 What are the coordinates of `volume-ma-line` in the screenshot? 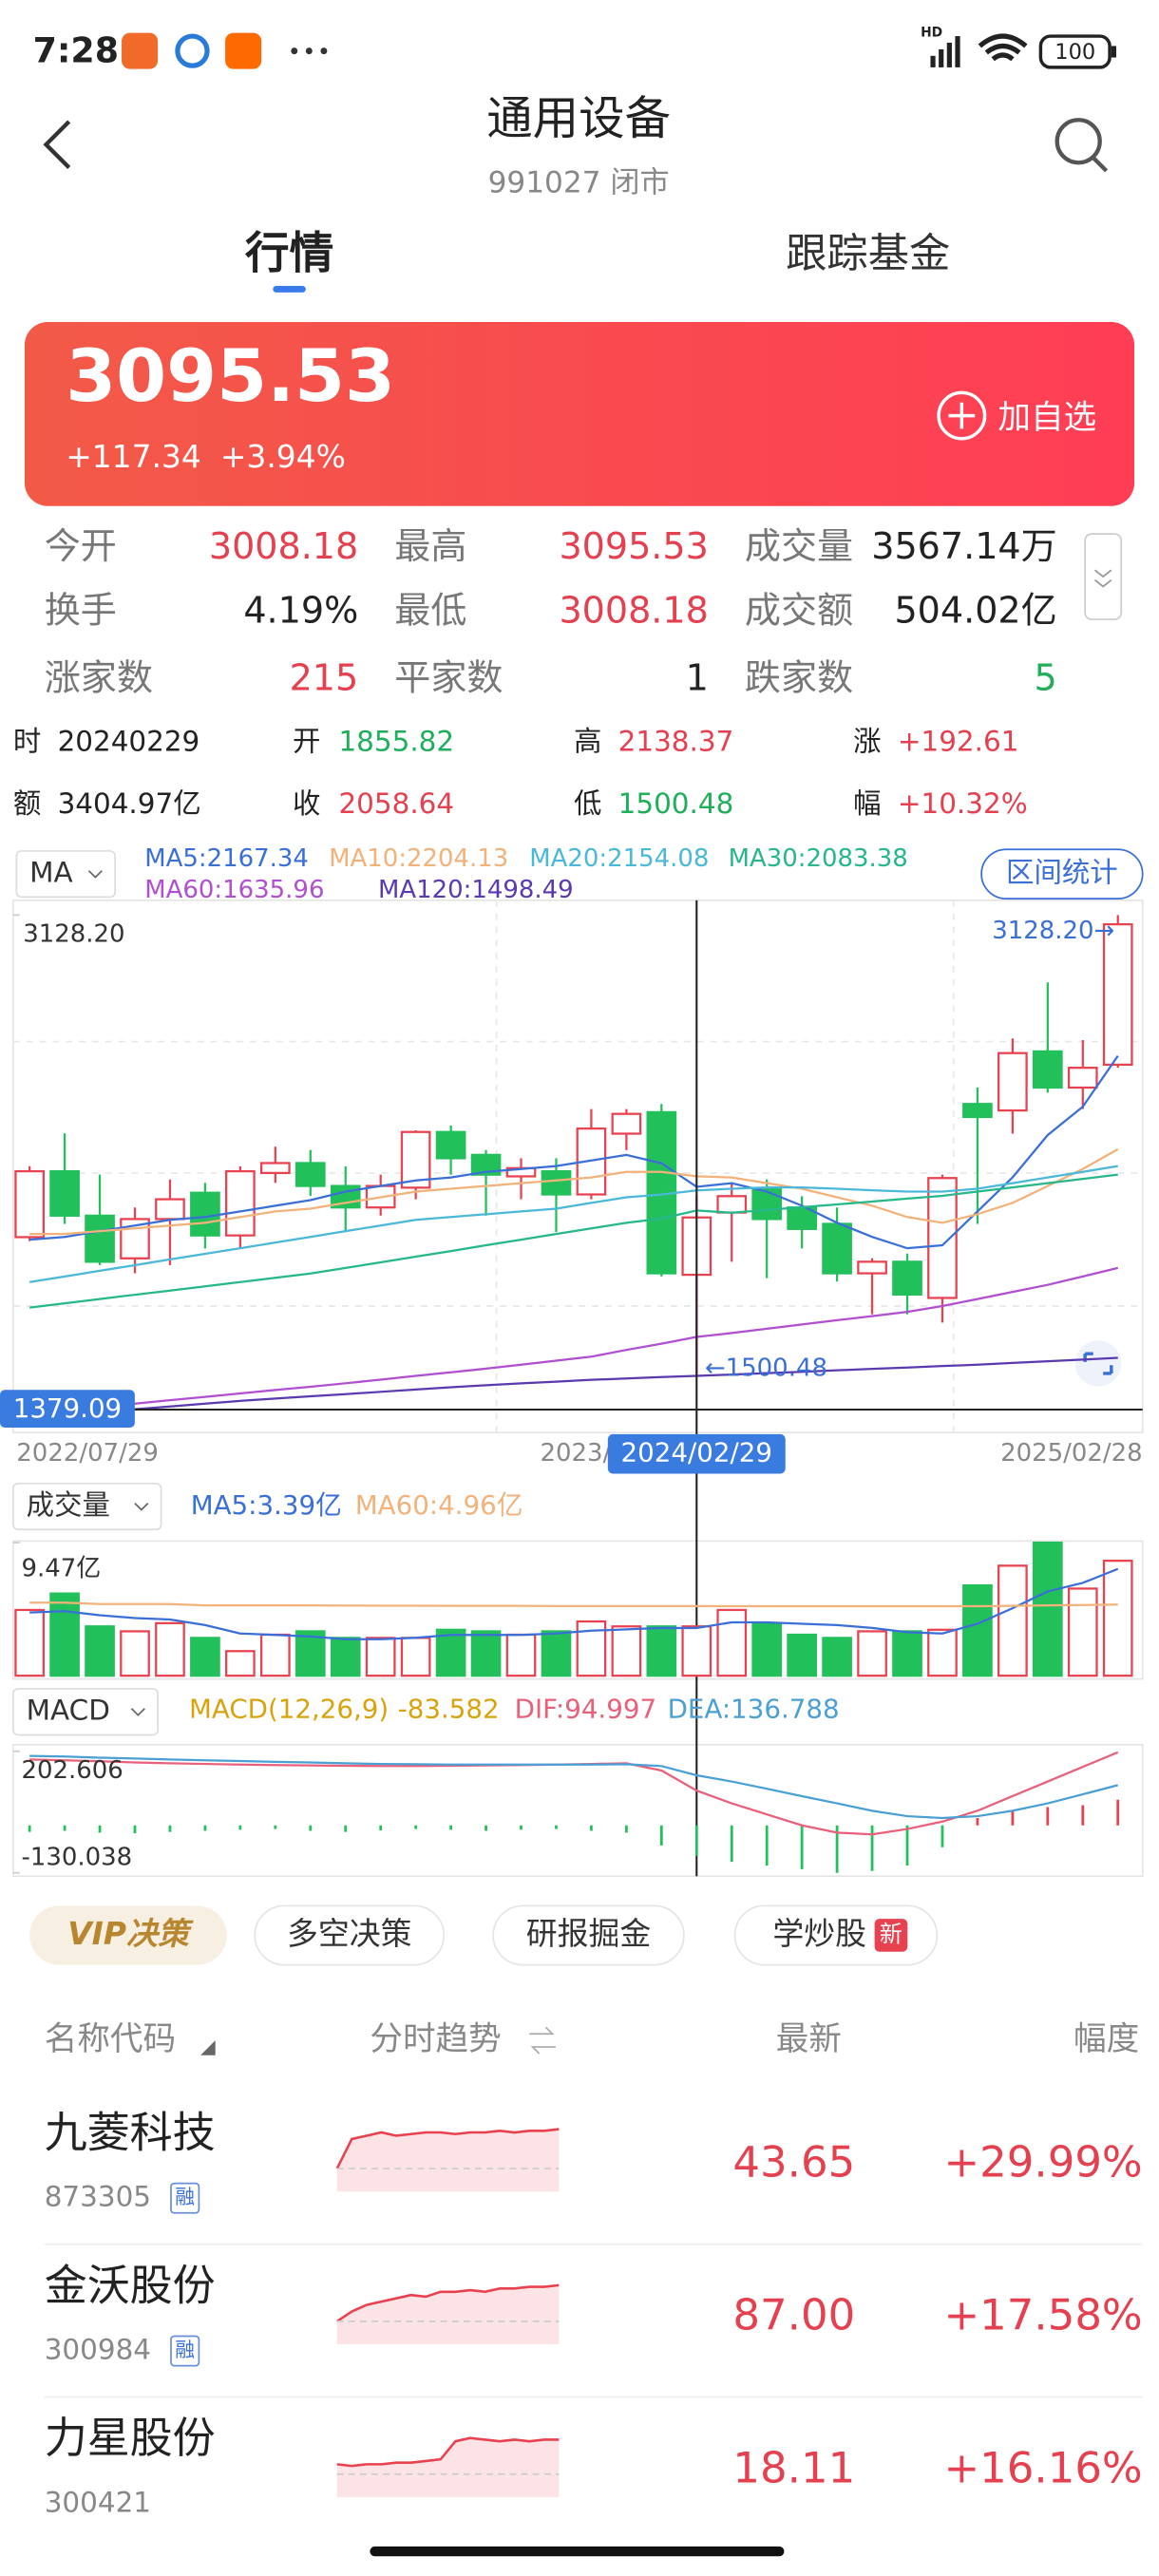 It's located at (573, 1604).